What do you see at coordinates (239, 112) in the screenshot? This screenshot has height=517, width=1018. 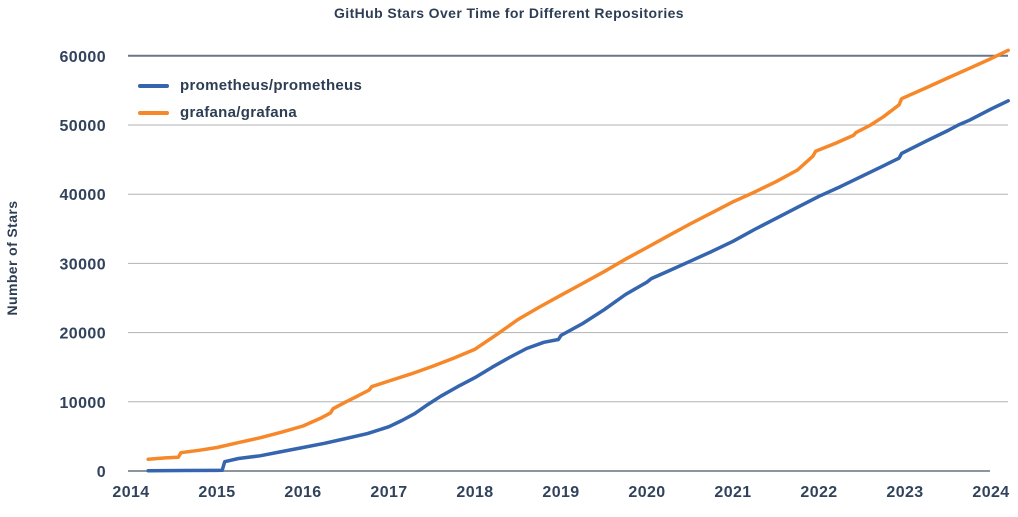 I see `legend-label-grafana: grafana/grafana` at bounding box center [239, 112].